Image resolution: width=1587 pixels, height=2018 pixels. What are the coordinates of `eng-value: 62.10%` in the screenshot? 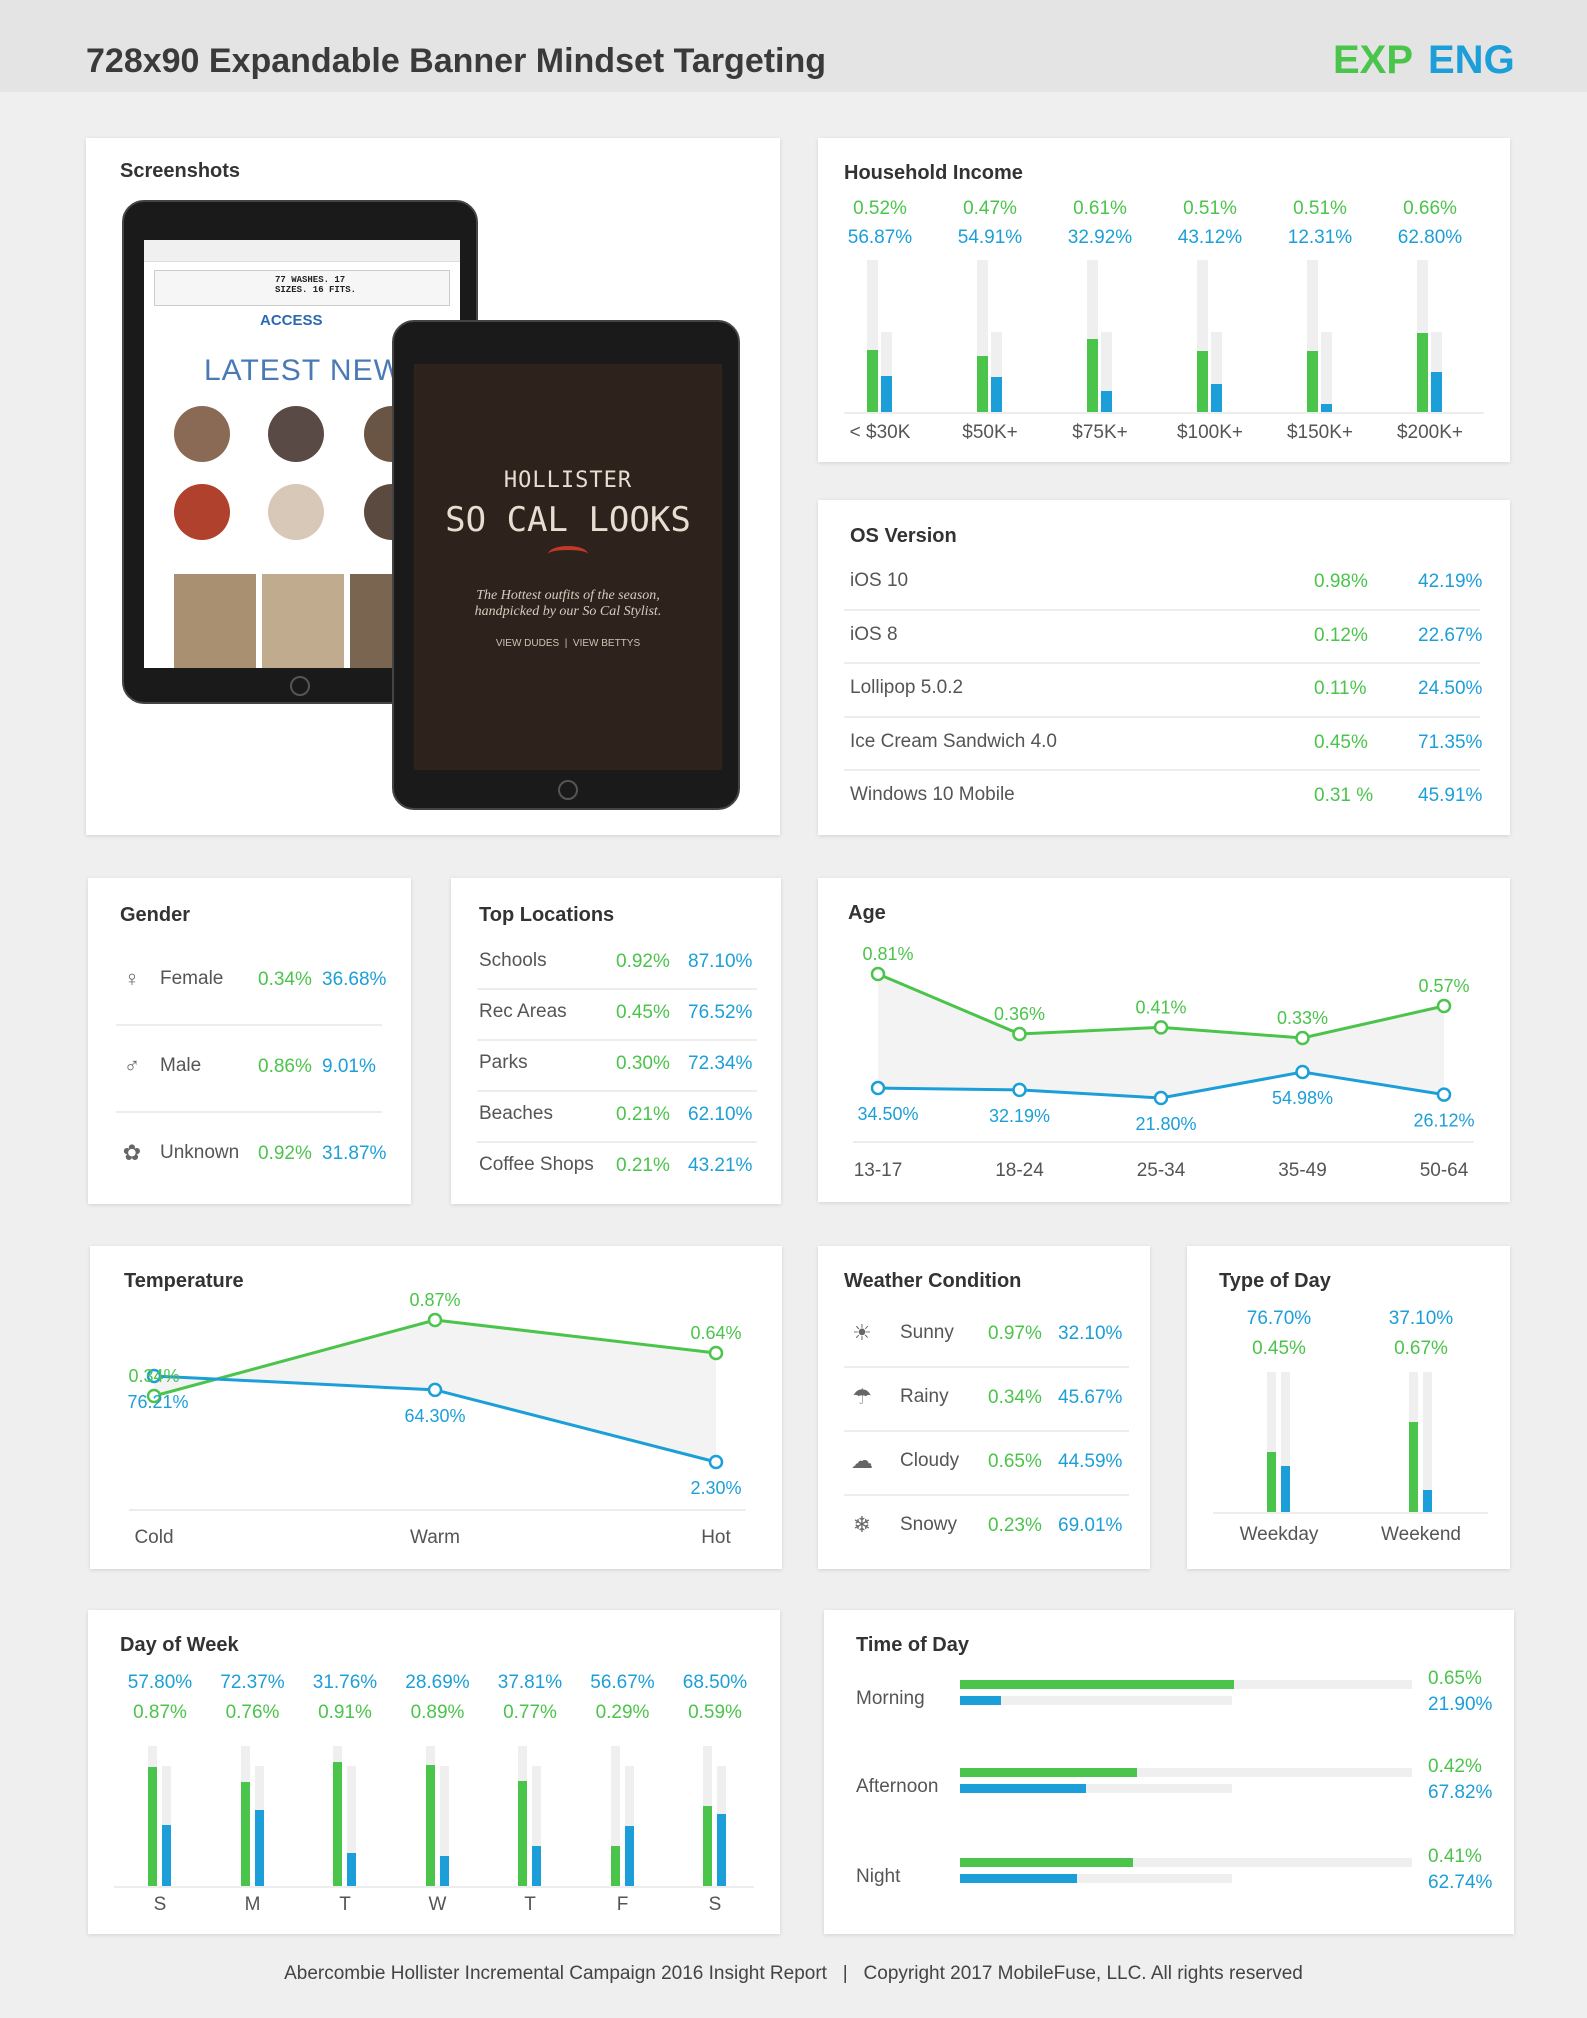 It's located at (720, 1114).